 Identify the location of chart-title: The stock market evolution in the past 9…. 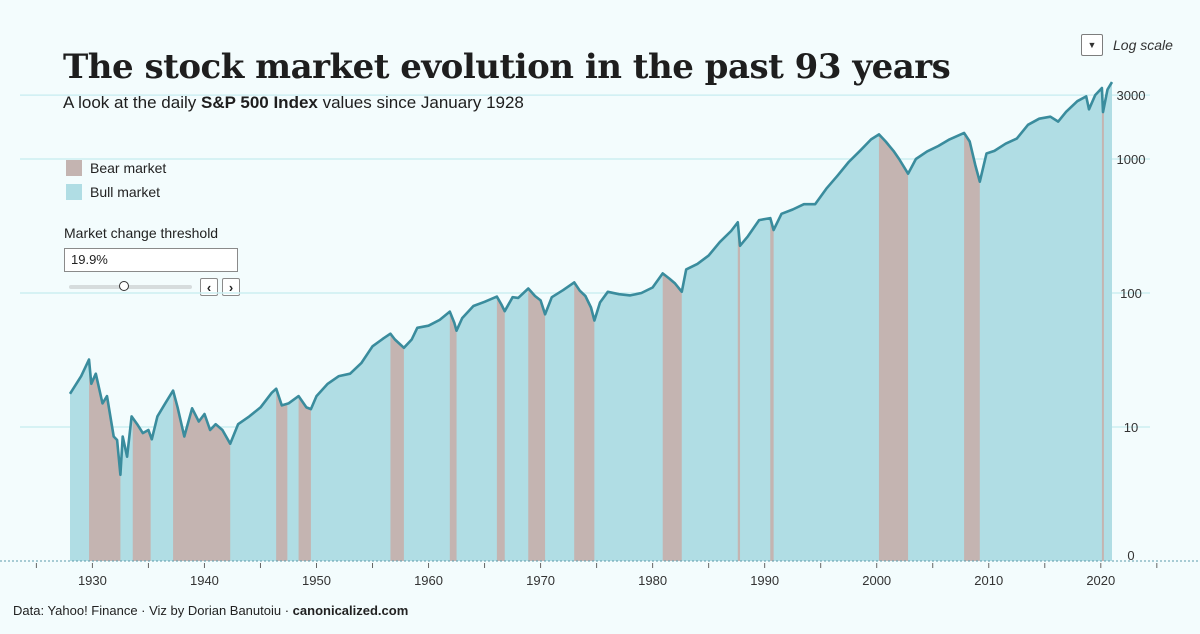
(507, 67).